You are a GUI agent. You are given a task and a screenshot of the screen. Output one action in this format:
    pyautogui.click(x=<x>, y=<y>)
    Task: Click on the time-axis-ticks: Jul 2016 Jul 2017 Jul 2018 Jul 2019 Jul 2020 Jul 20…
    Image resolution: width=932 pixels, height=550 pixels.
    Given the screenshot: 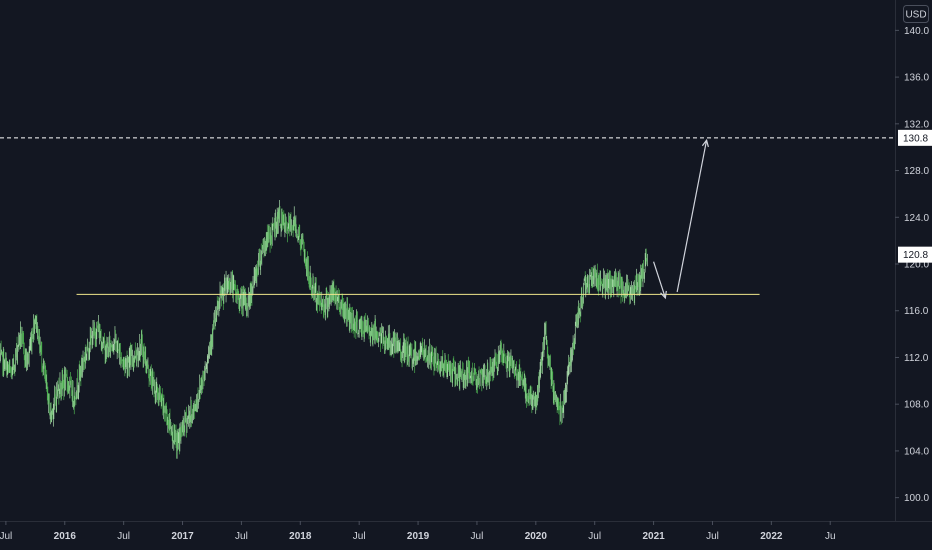 What is the action you would take?
    pyautogui.click(x=418, y=531)
    